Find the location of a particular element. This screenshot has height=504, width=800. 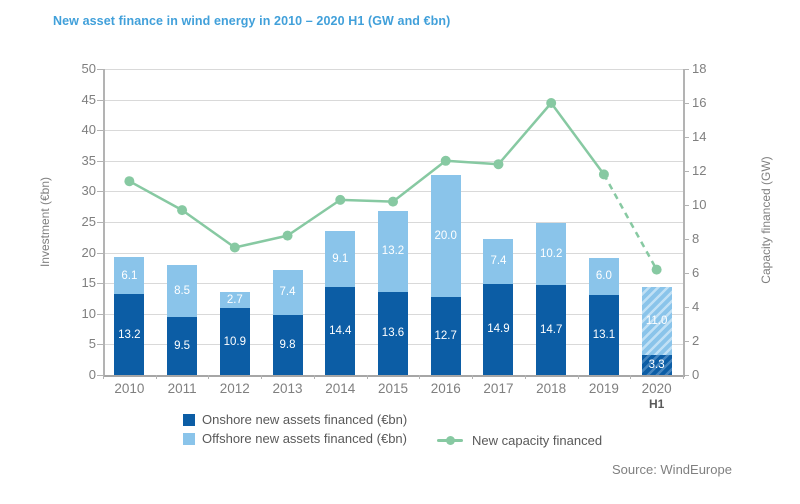

bar-segment-offshore-2018: 10.2 is located at coordinates (551, 254).